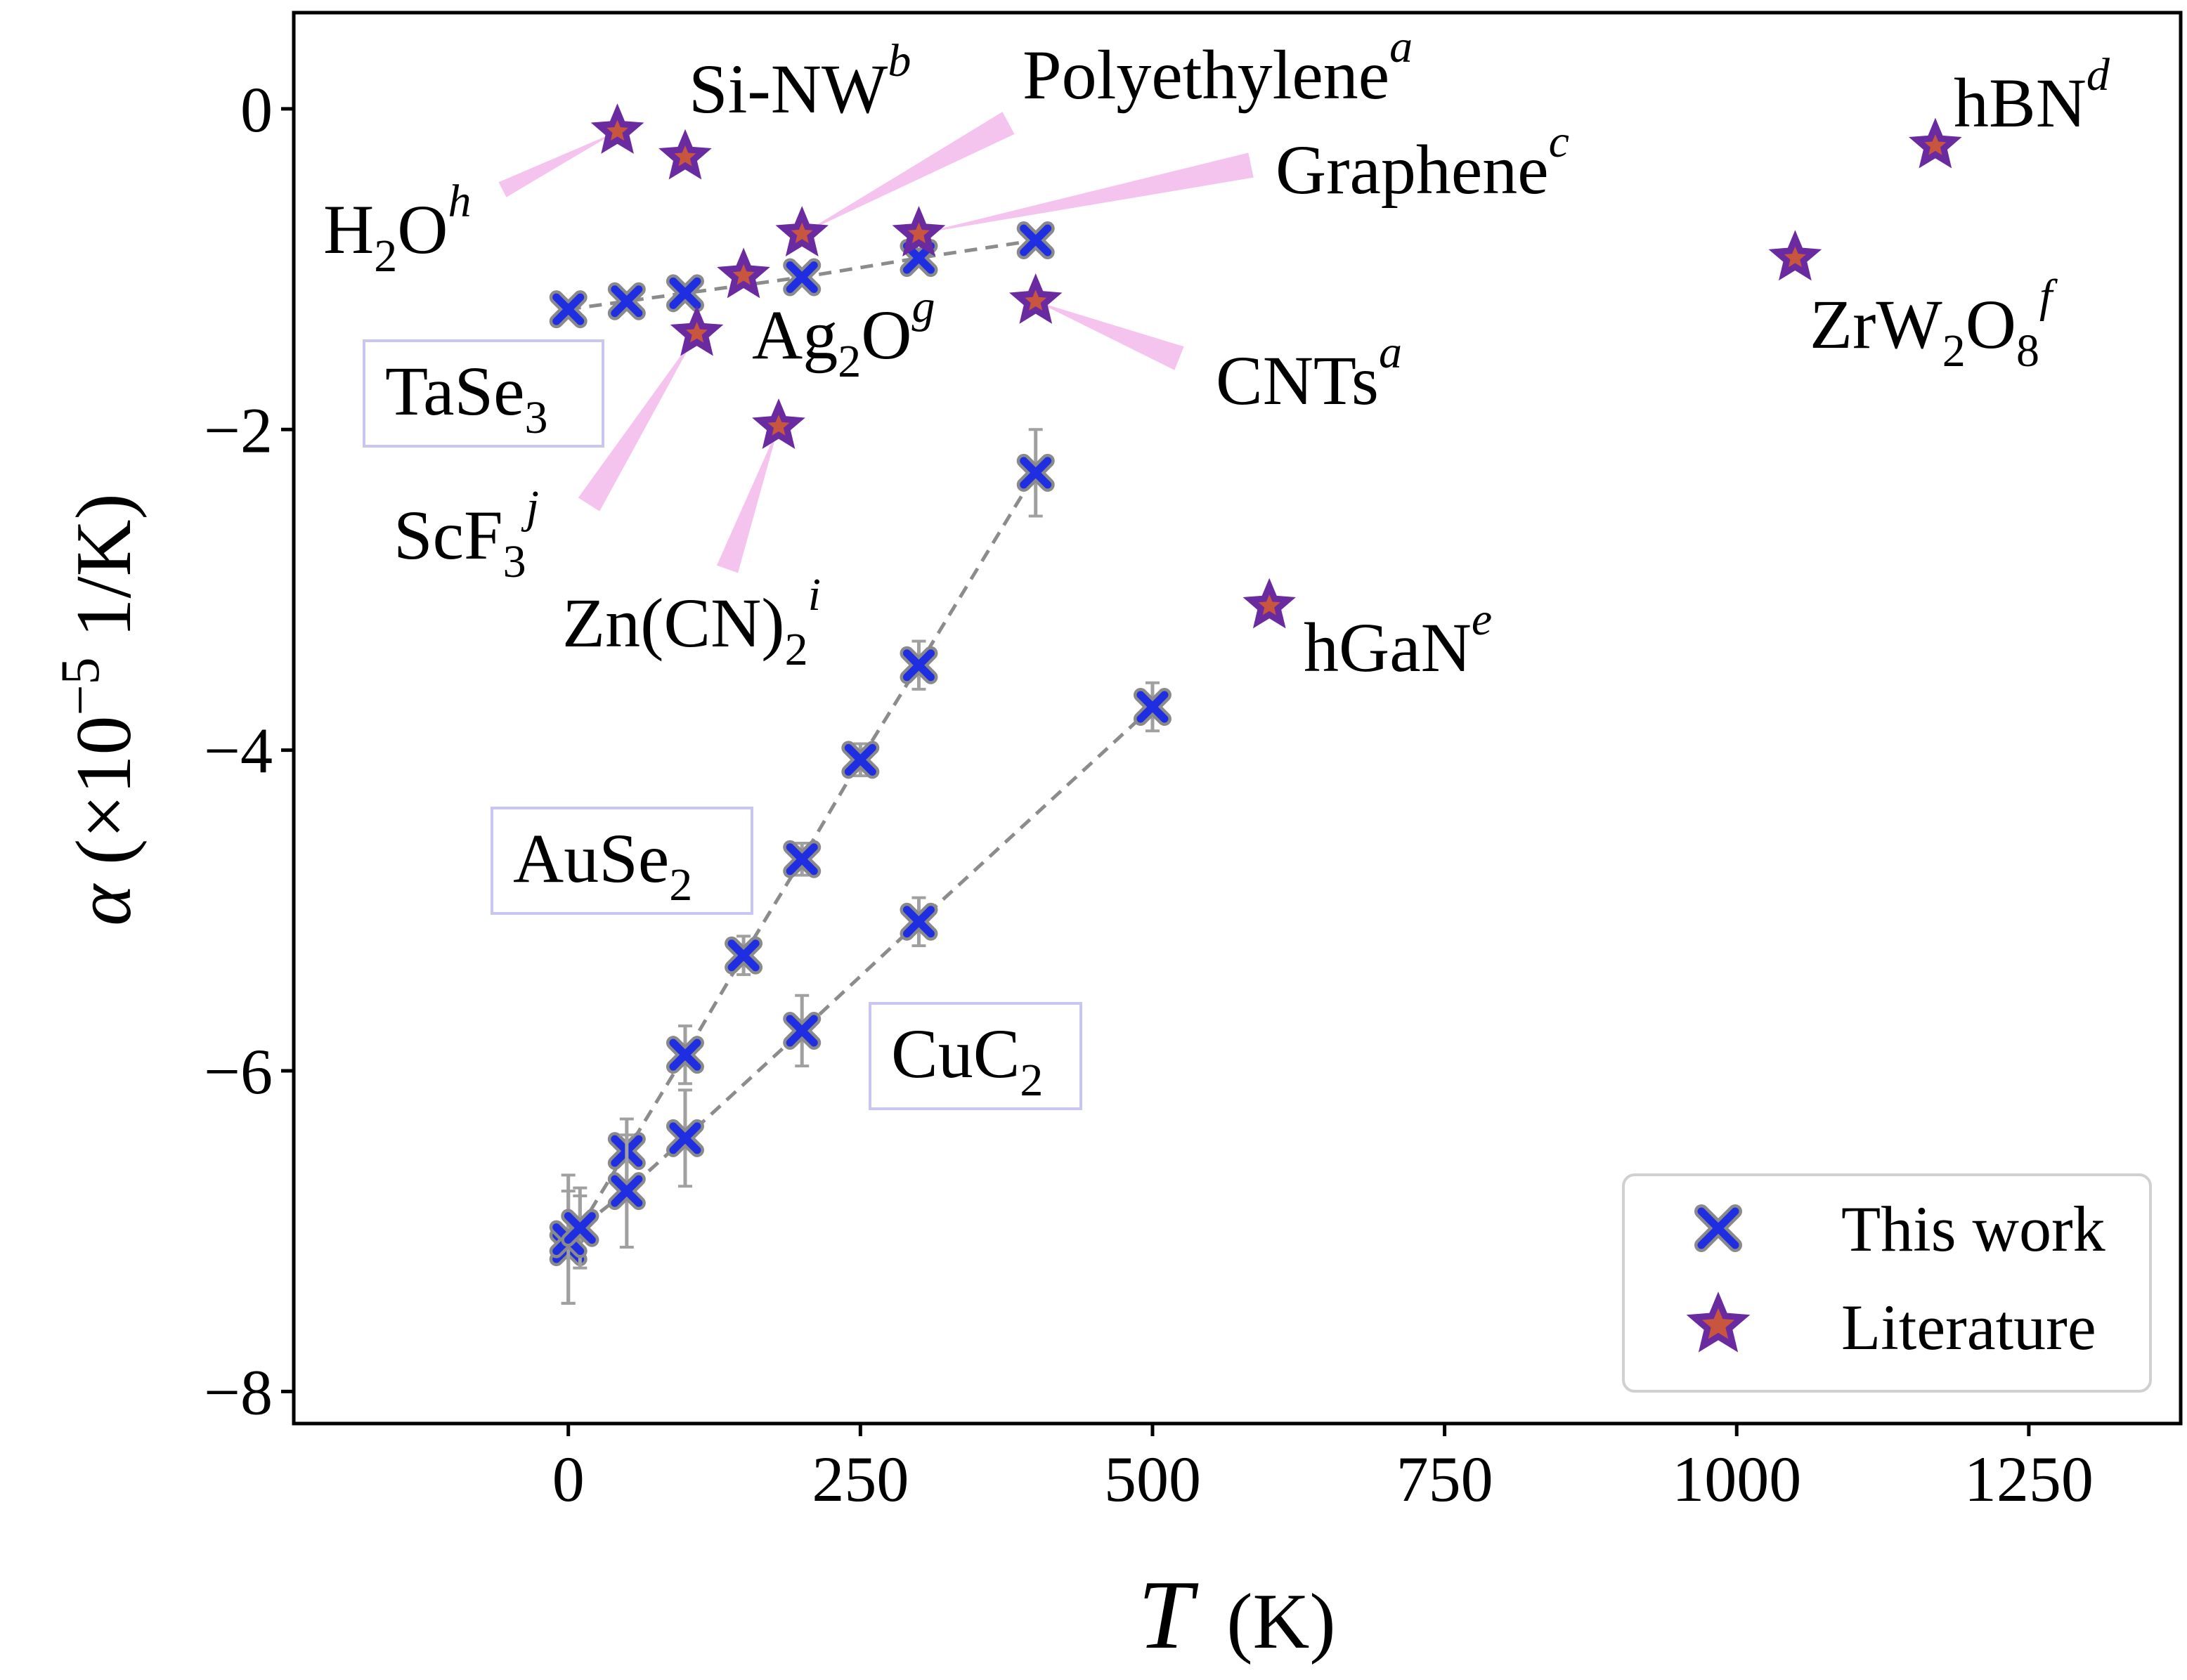  I want to click on callout-polyethylene, so click(908, 173).